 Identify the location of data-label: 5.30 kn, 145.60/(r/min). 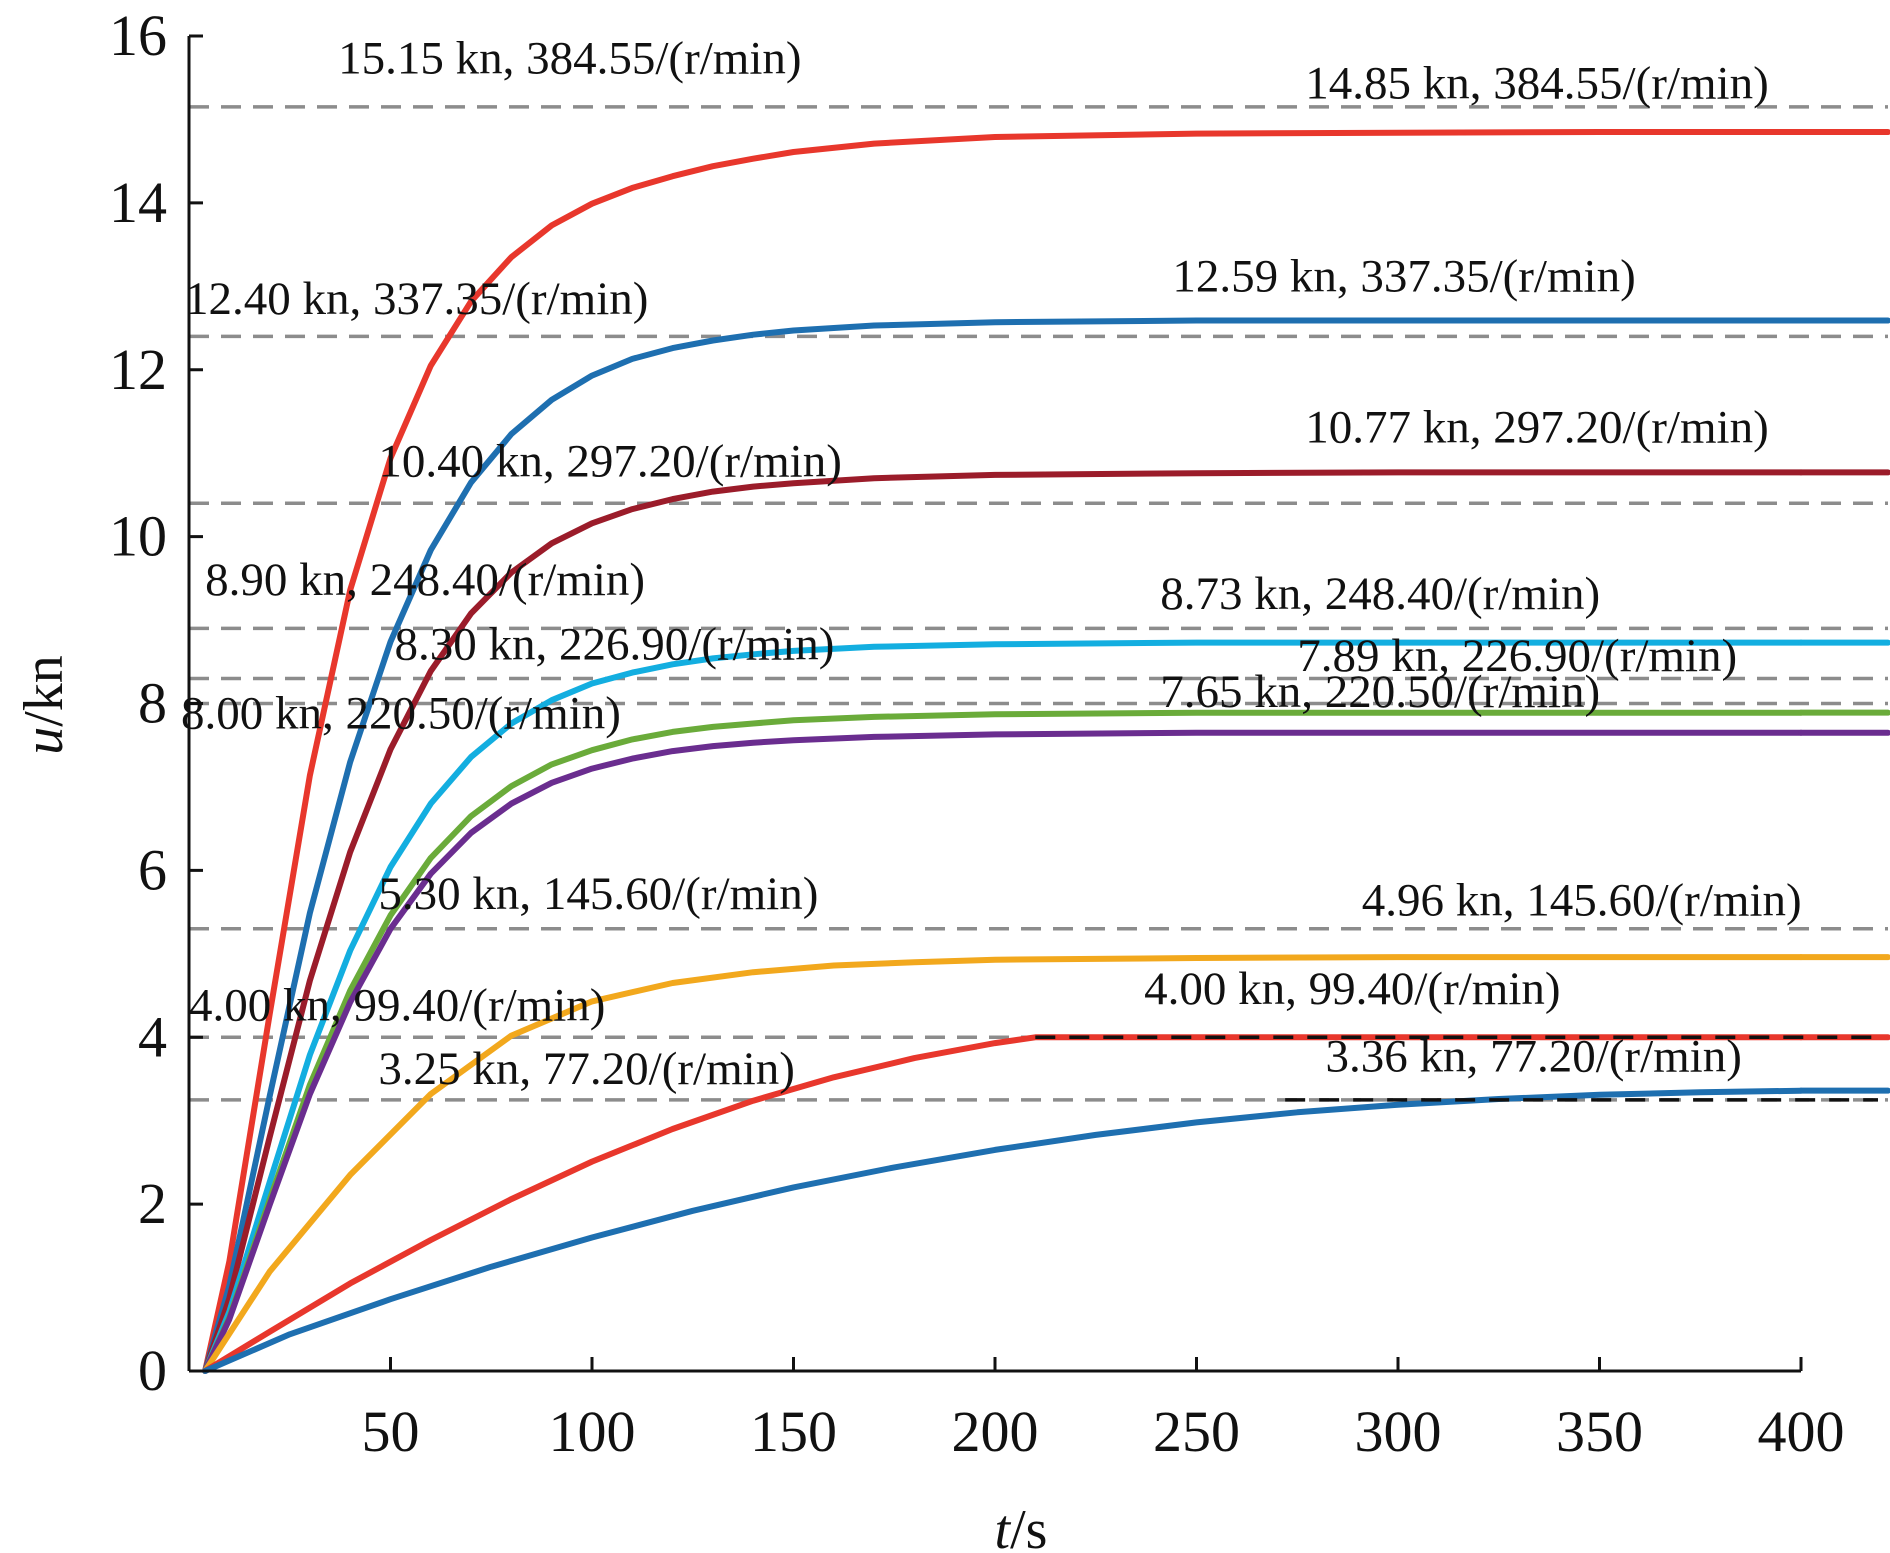
(598, 894).